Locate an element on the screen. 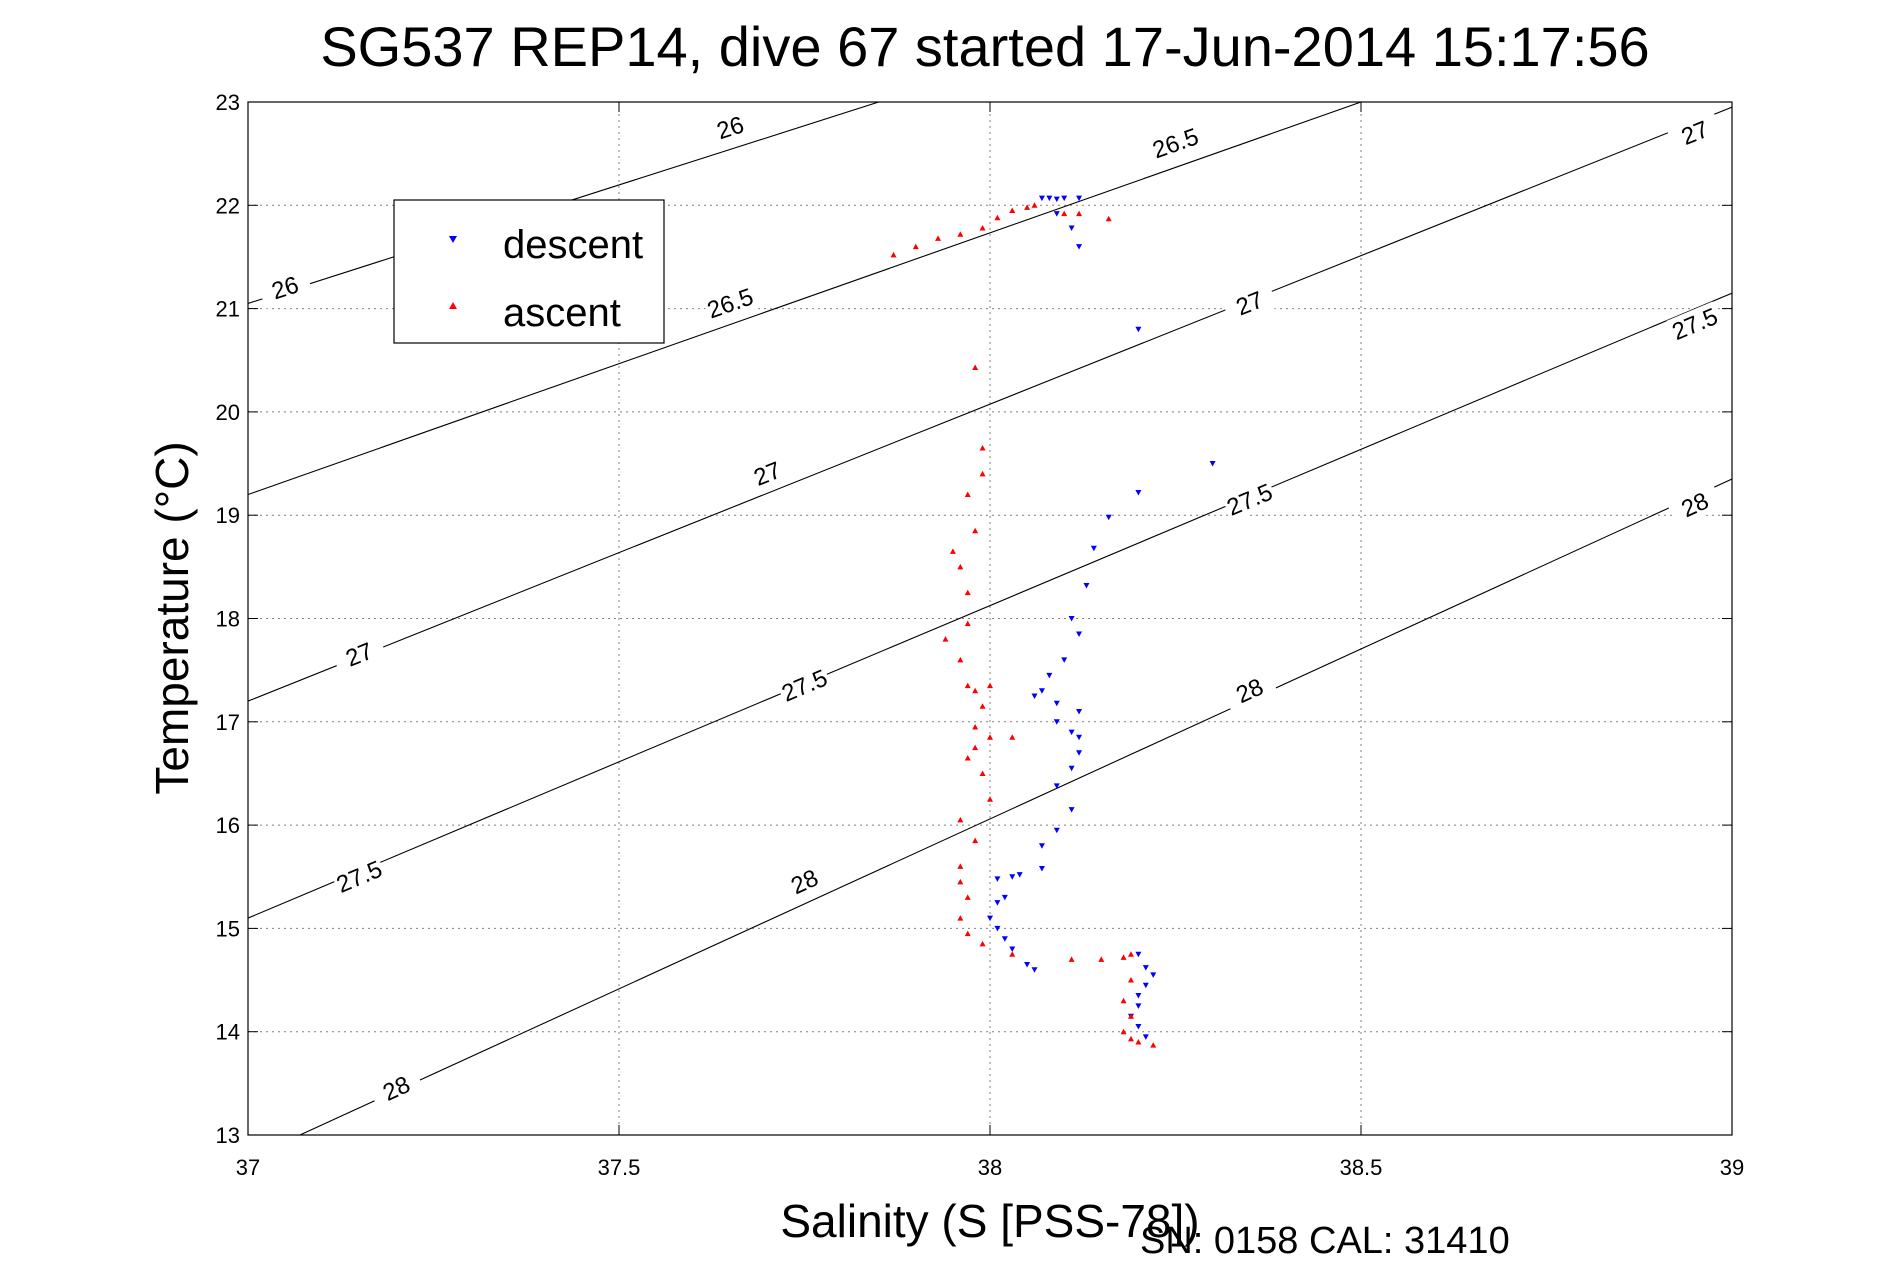  x-tick-label: 37 is located at coordinates (248, 1167).